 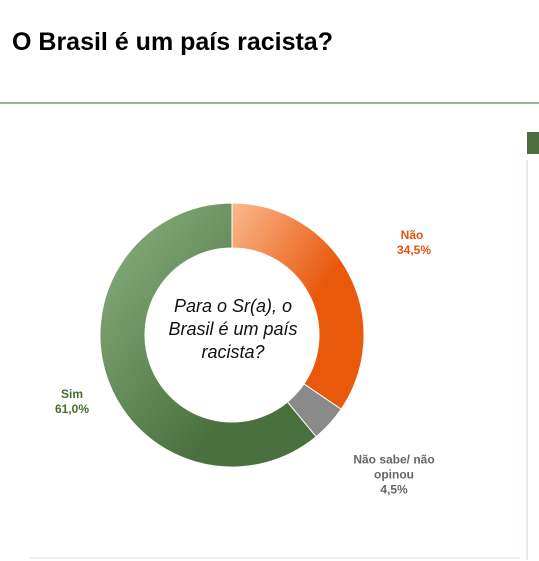 I want to click on slice-label: Sim 61,0%, so click(x=72, y=402).